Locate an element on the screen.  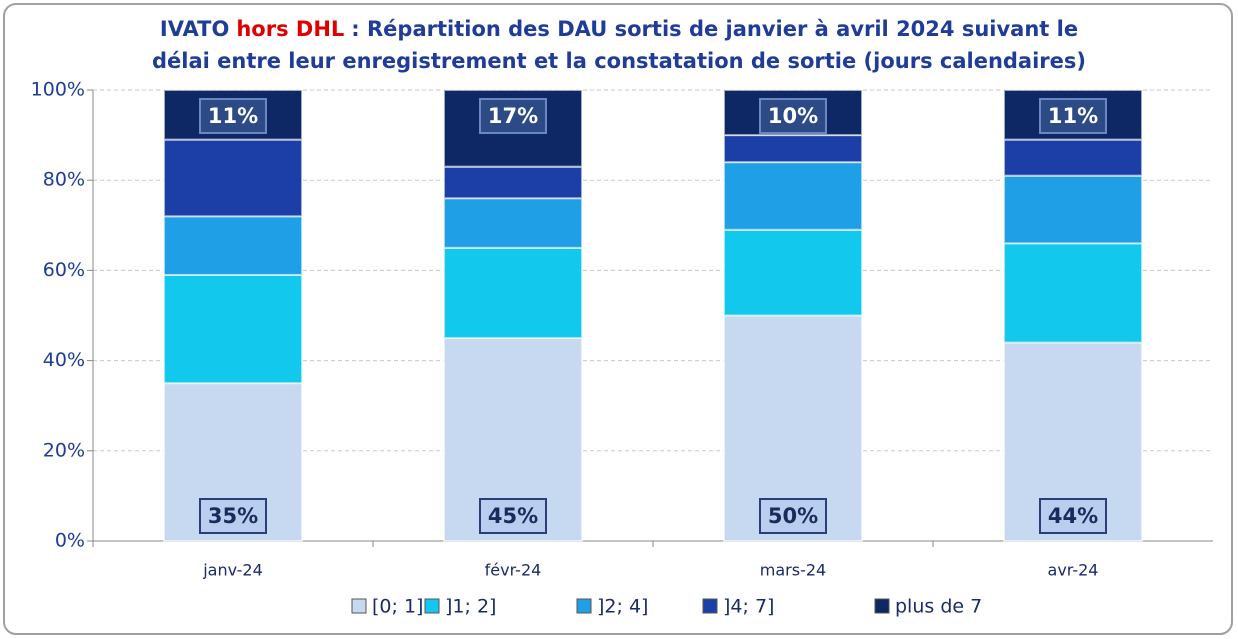
y-tick-label: 20% is located at coordinates (64, 450).